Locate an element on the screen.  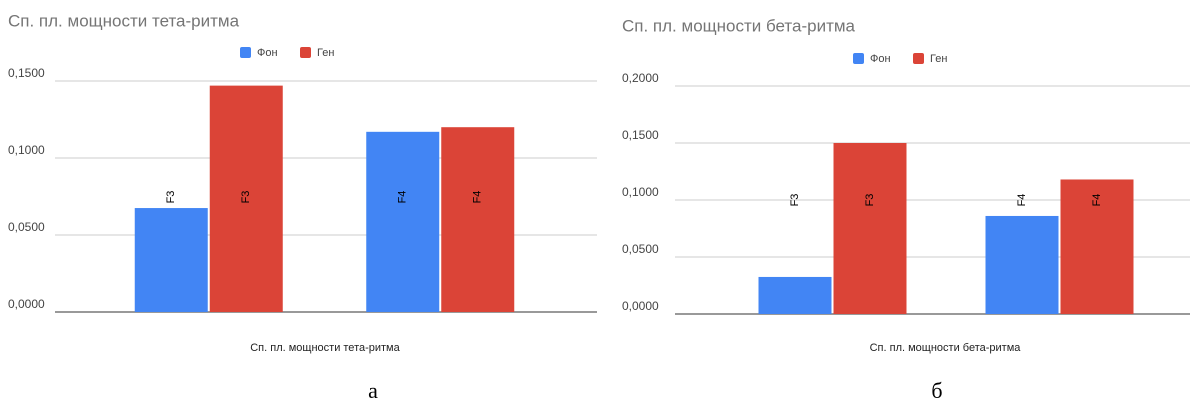
chart-title: Сп. пл. мощности бета-ритма is located at coordinates (739, 25).